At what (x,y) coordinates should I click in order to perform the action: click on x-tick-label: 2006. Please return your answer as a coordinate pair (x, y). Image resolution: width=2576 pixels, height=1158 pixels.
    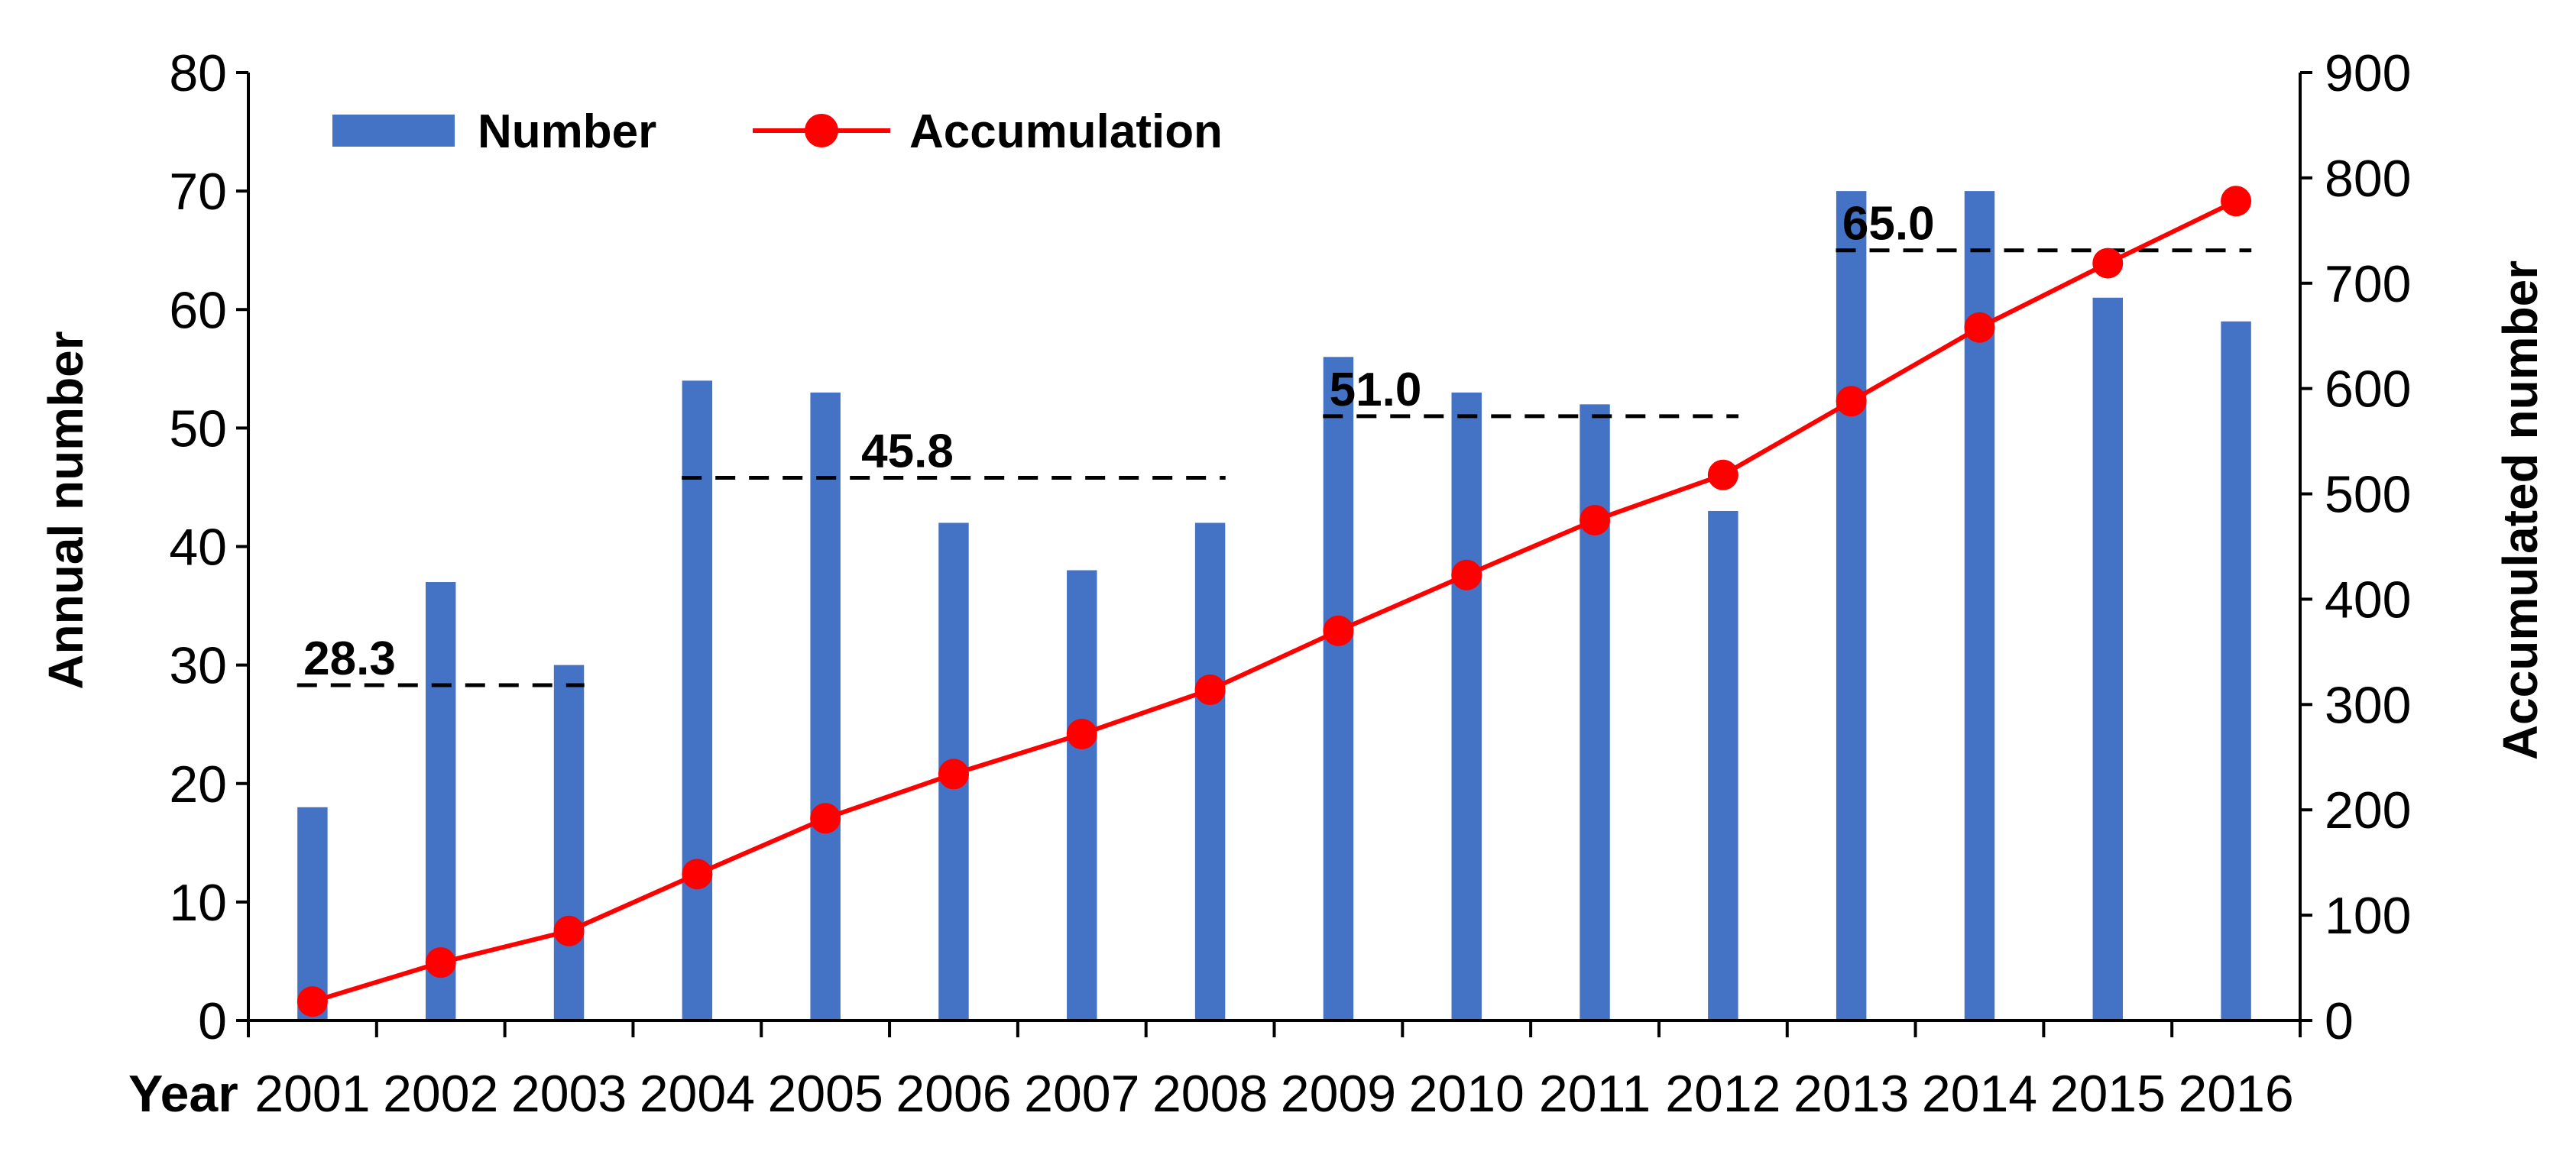
    Looking at the image, I should click on (953, 1094).